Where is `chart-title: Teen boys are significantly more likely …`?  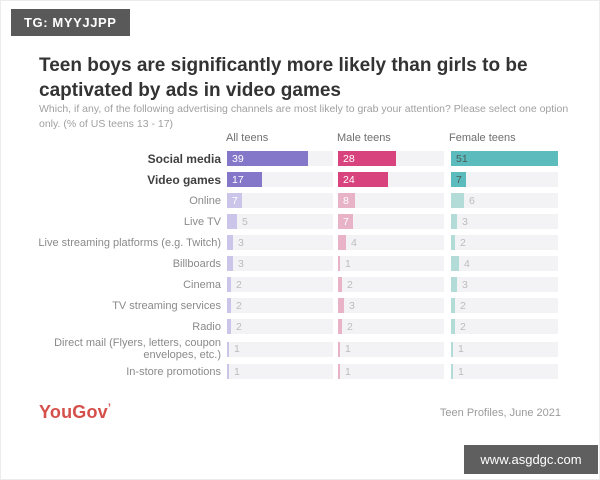 chart-title: Teen boys are significantly more likely … is located at coordinates (283, 78).